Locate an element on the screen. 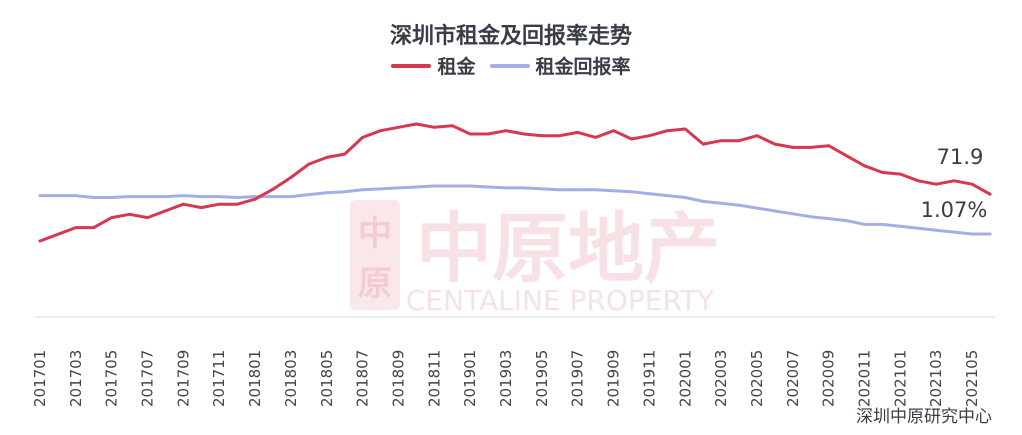 This screenshot has height=435, width=1022. x-tick-label: 202007 is located at coordinates (793, 378).